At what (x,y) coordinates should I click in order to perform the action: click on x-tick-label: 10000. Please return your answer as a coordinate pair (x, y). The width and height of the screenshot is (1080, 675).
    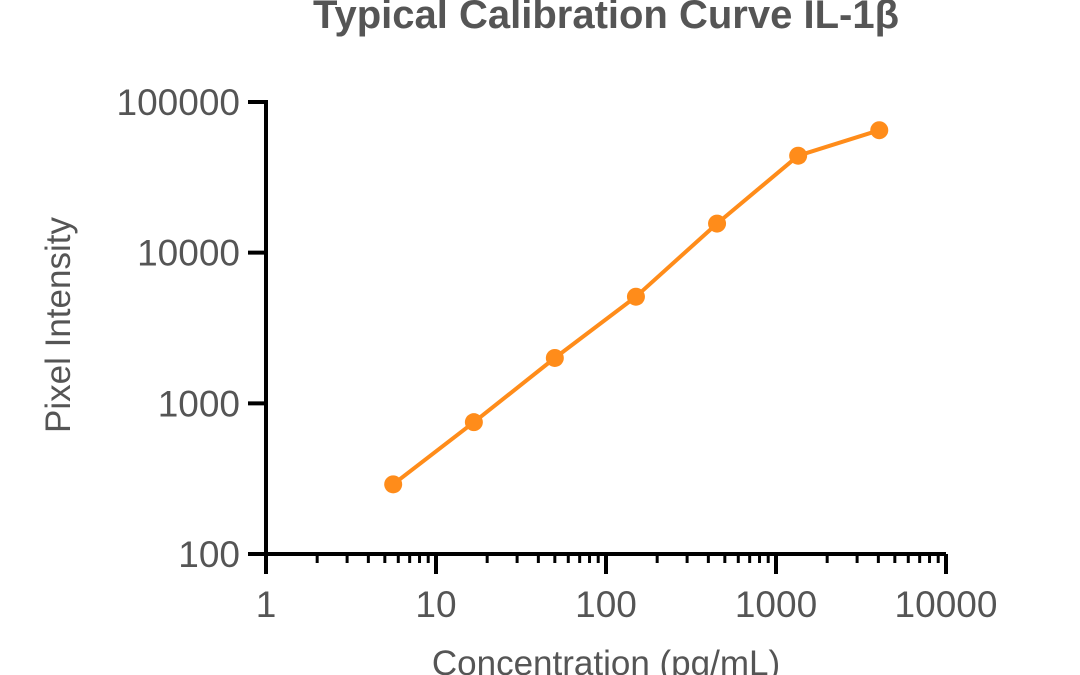
    Looking at the image, I should click on (946, 604).